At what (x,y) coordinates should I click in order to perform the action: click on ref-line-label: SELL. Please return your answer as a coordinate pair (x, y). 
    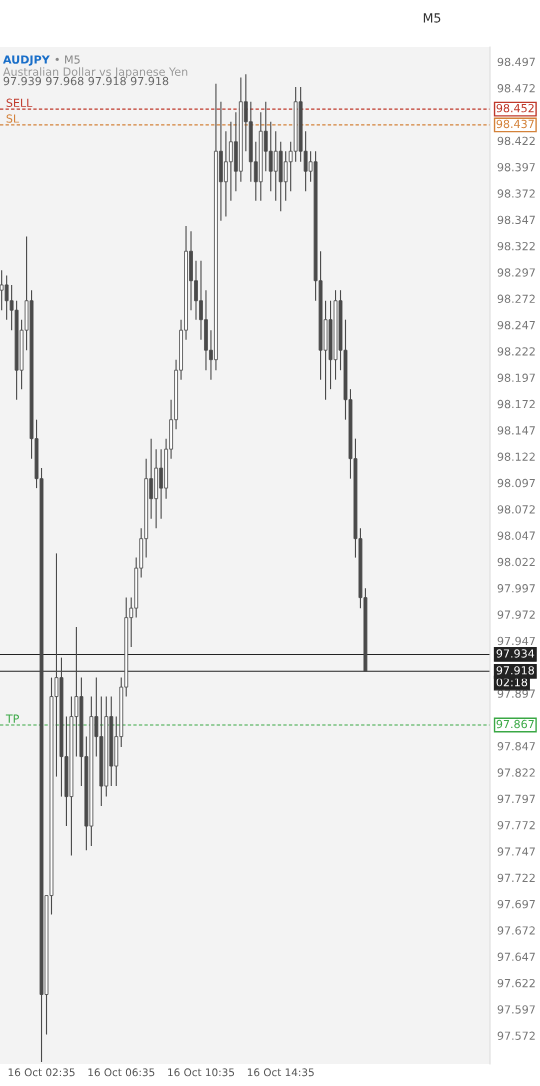
    Looking at the image, I should click on (19, 102).